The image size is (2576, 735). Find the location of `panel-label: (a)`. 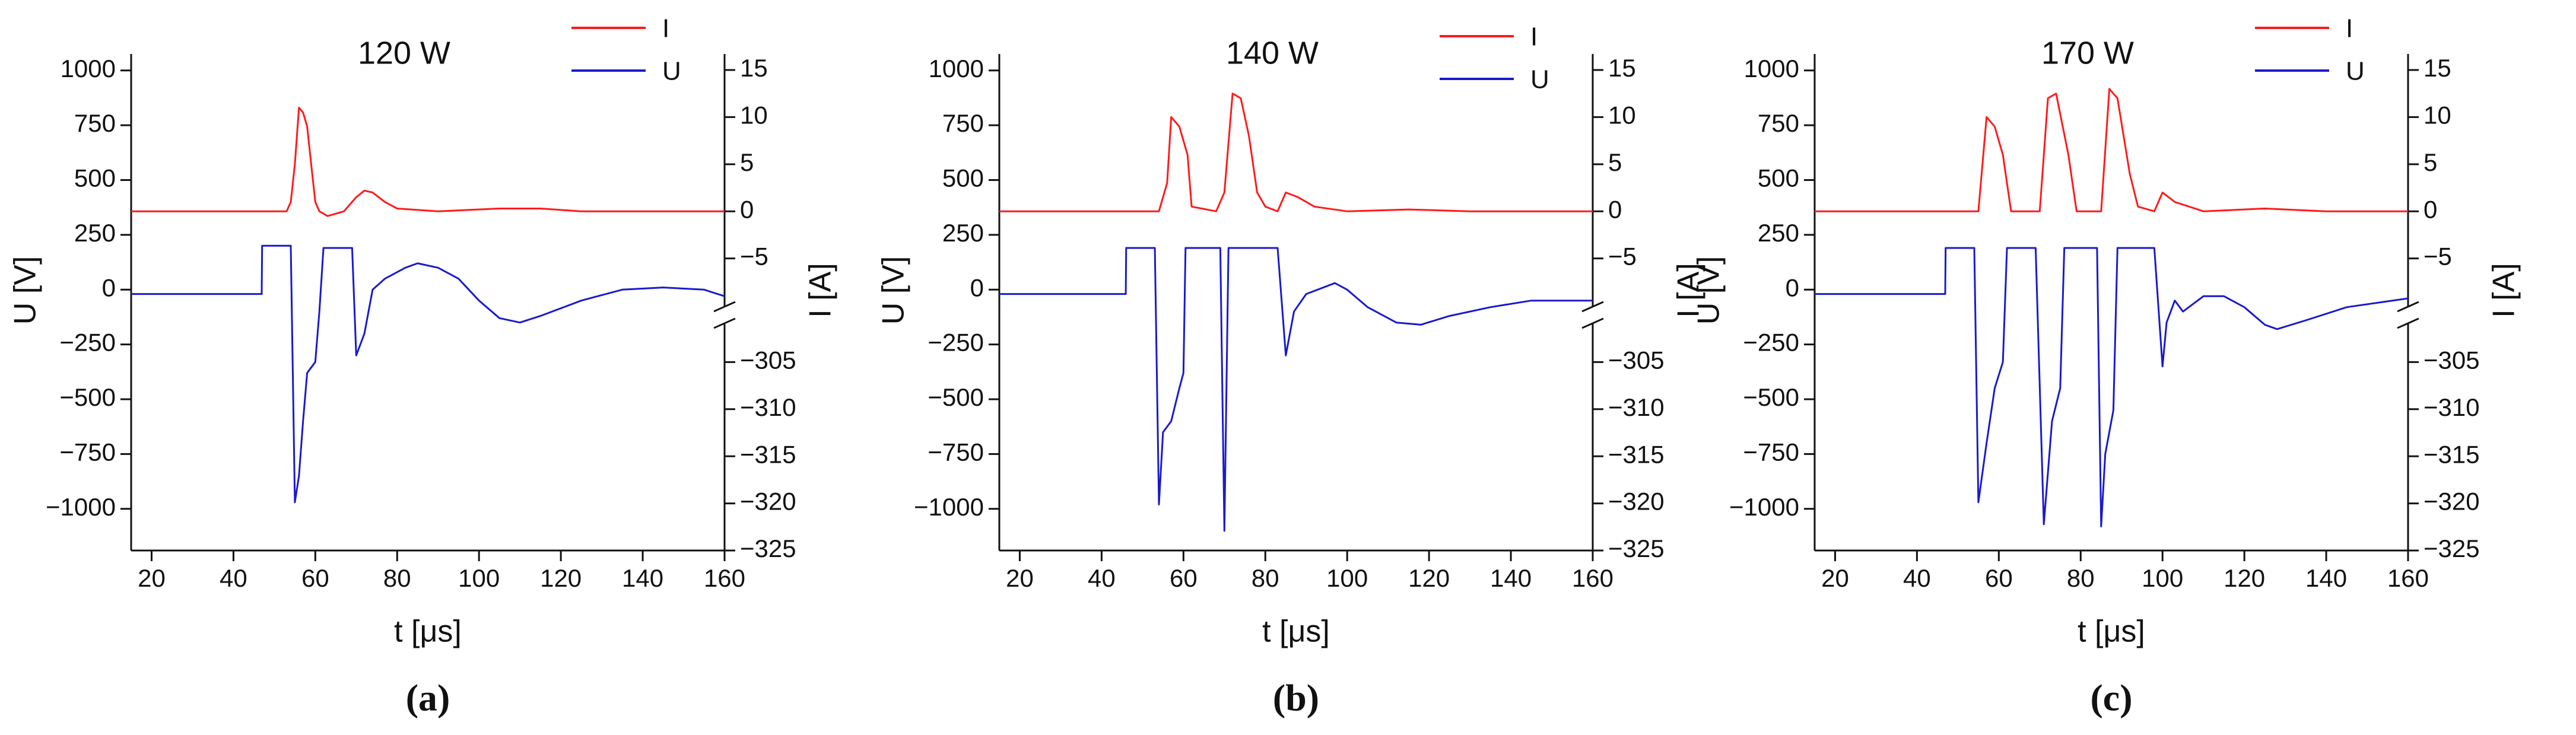

panel-label: (a) is located at coordinates (428, 698).